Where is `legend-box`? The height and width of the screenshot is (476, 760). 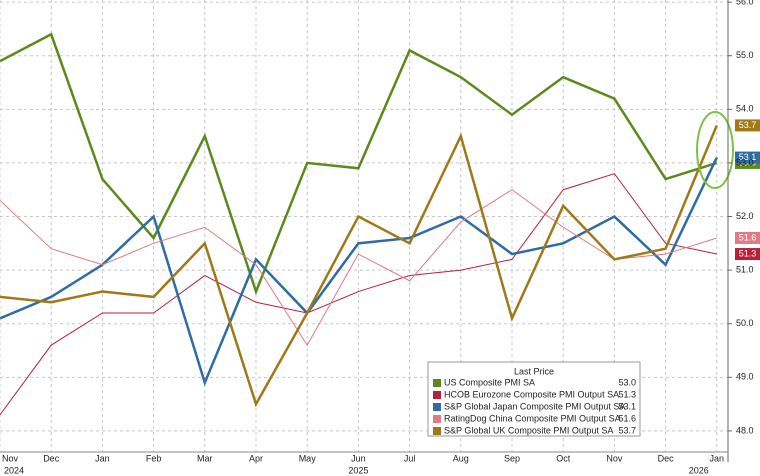
legend-box is located at coordinates (534, 399).